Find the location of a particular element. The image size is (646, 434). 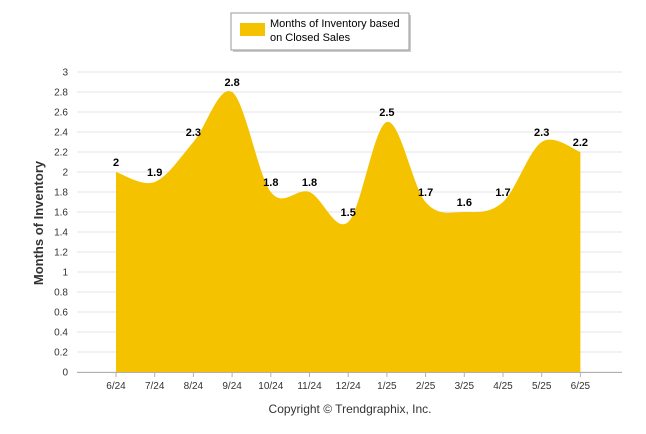

x-tick-label: 3/25 is located at coordinates (465, 386).